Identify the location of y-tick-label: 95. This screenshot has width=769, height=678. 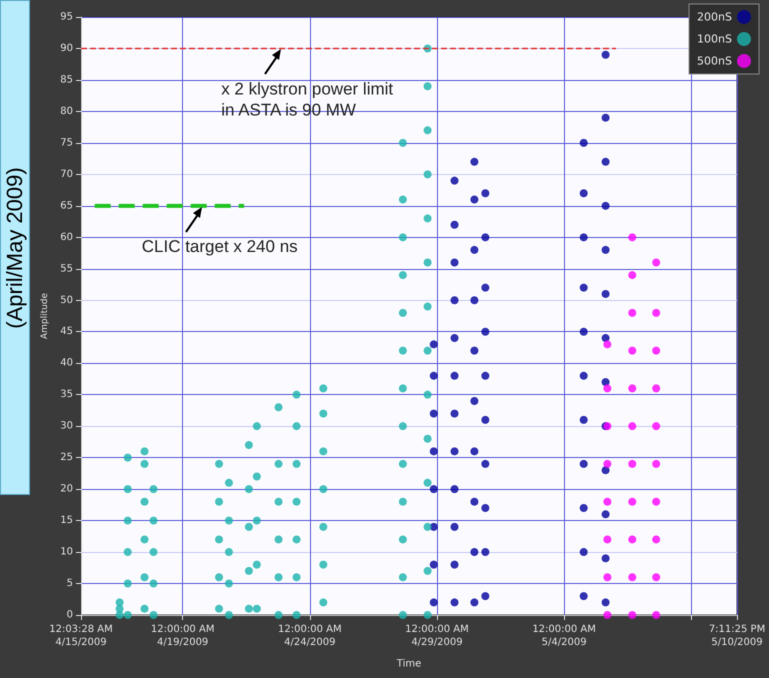
(66, 17).